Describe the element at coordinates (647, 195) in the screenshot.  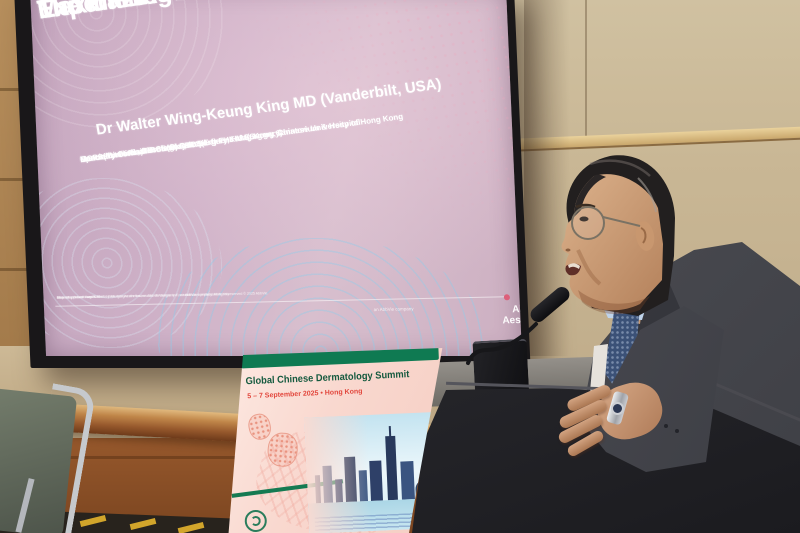
I see `hair-gray-streak` at that location.